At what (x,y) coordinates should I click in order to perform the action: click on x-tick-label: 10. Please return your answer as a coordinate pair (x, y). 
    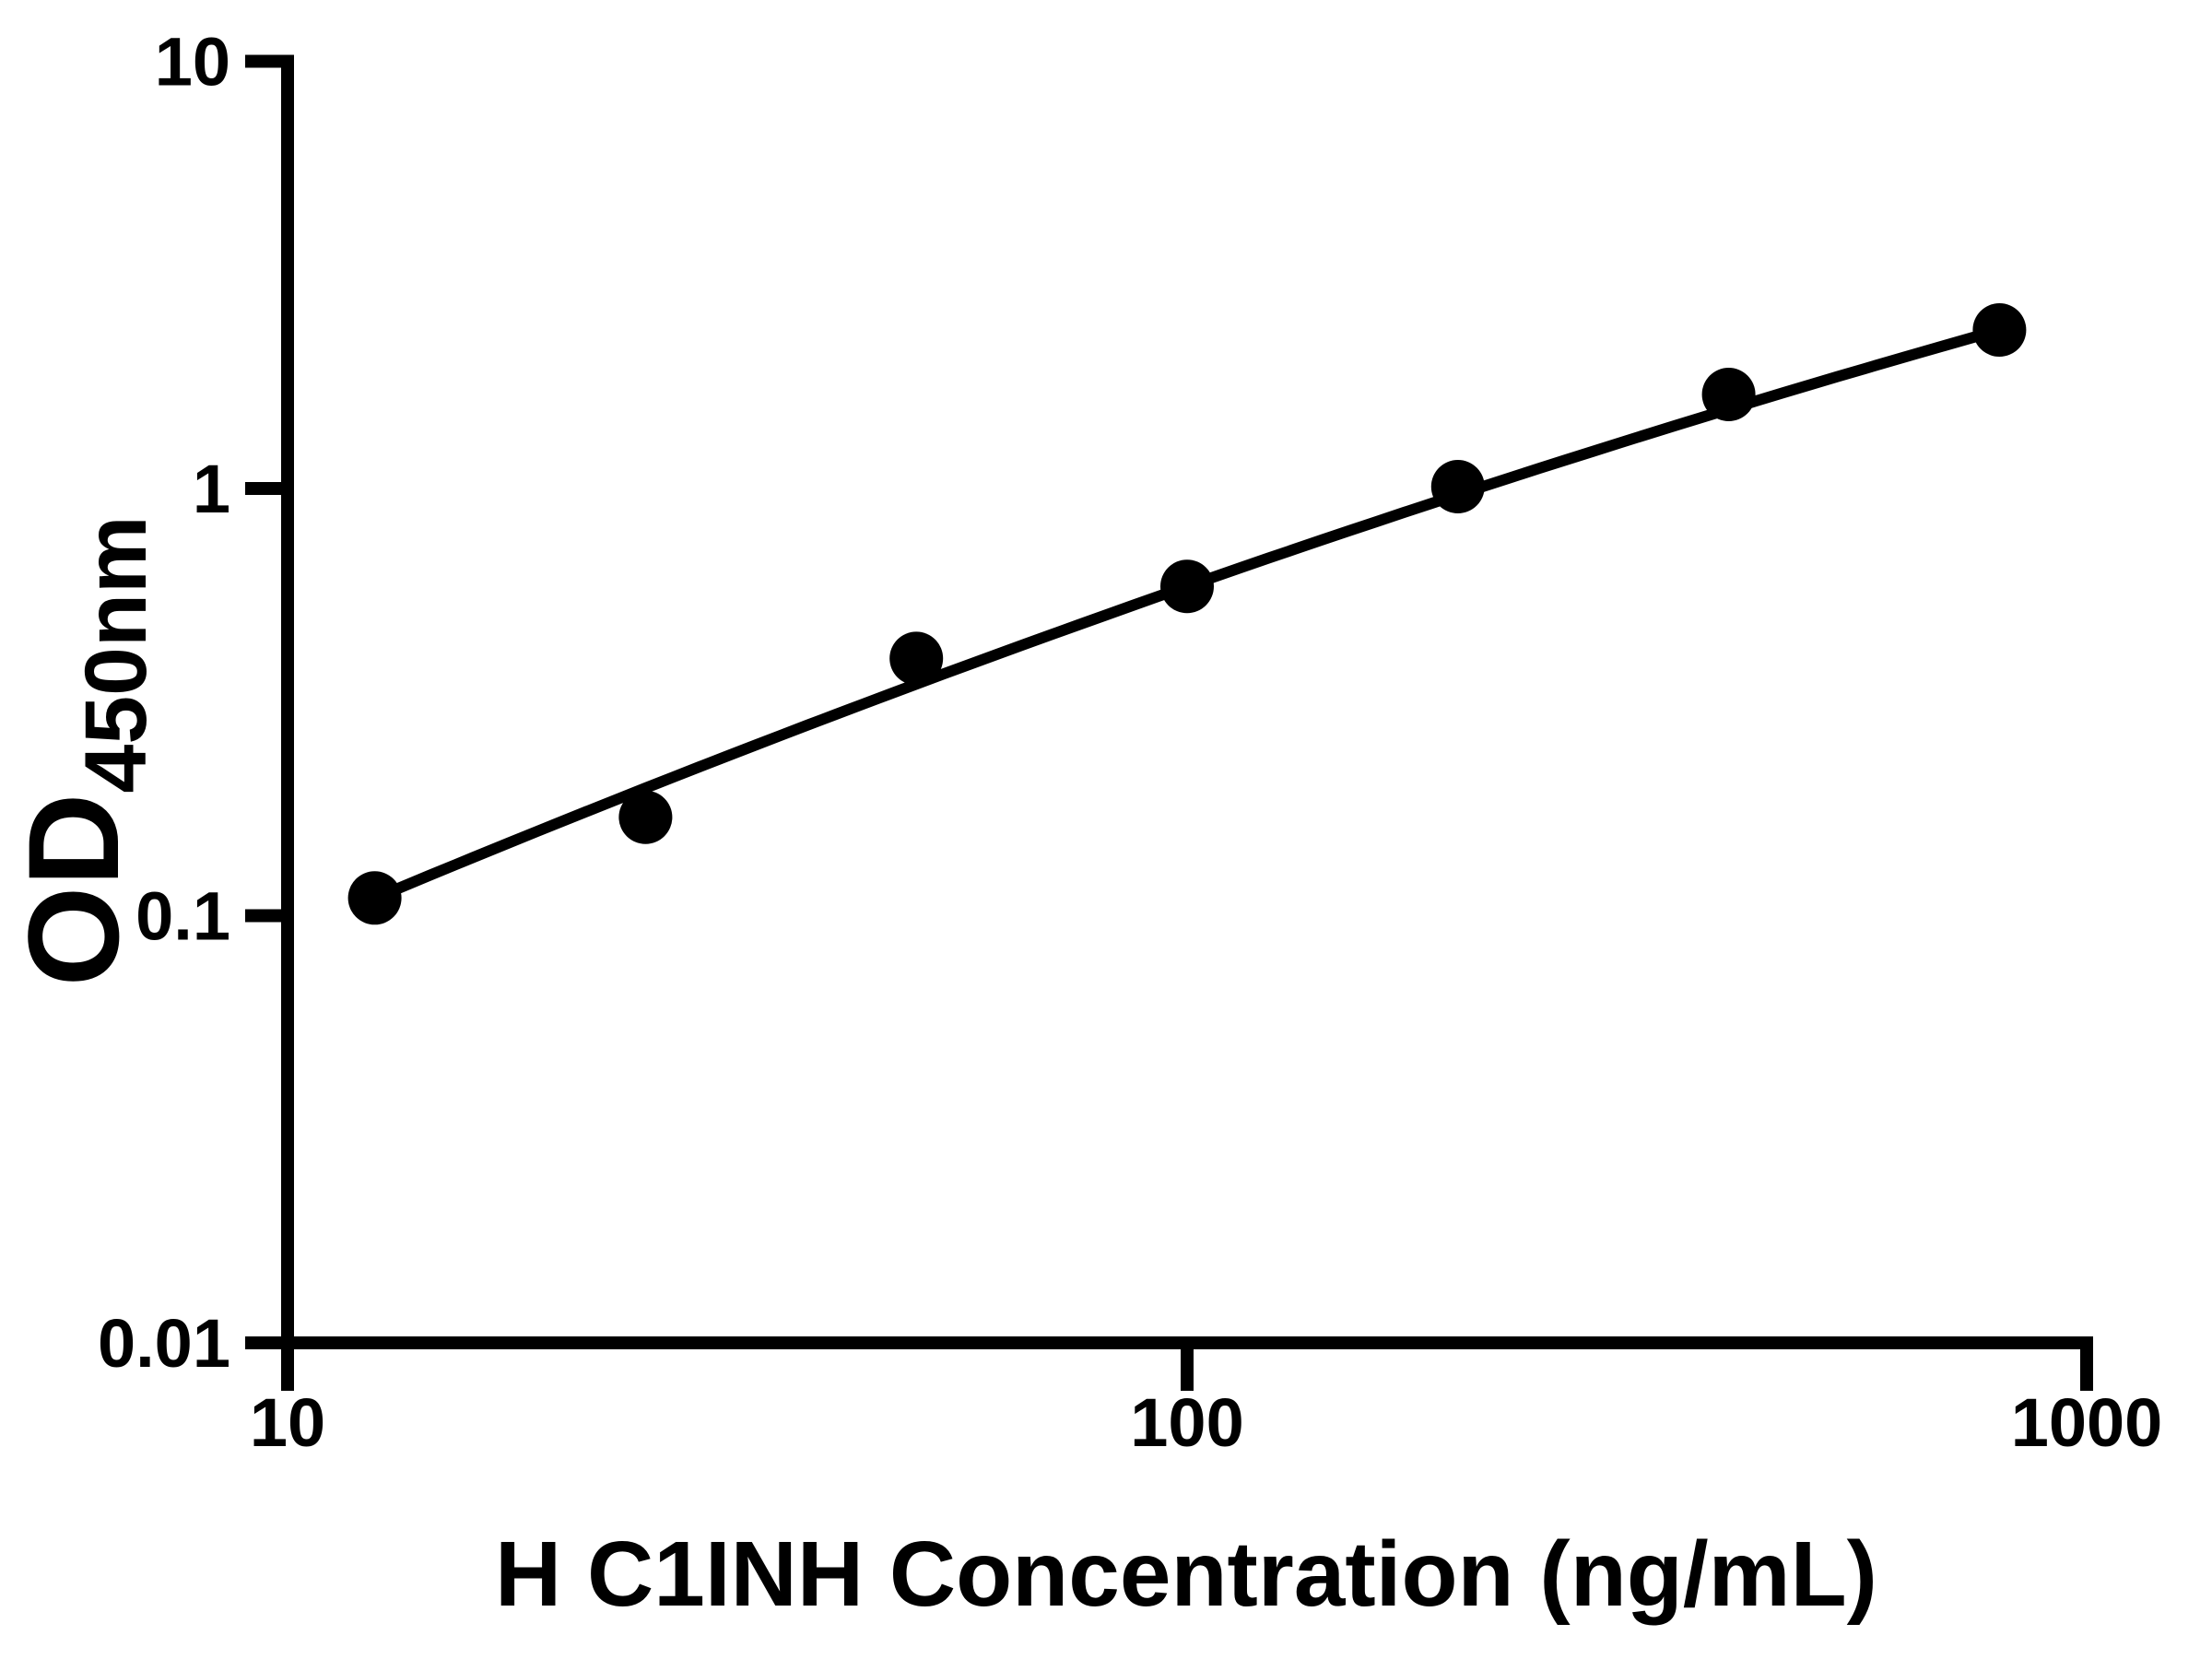
    Looking at the image, I should click on (287, 1422).